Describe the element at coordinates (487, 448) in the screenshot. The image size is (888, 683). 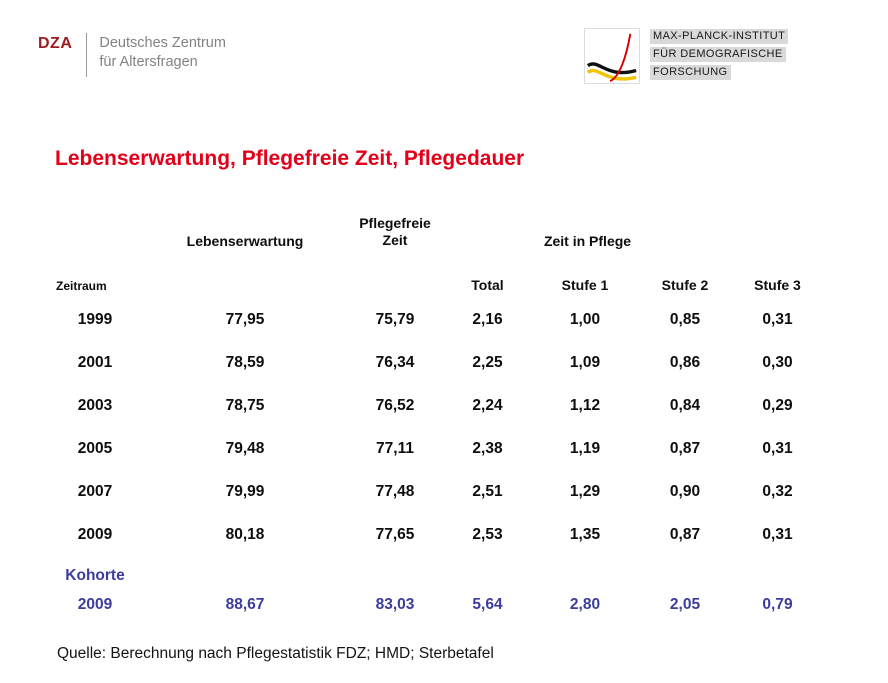
I see `cell-total: 2,38` at that location.